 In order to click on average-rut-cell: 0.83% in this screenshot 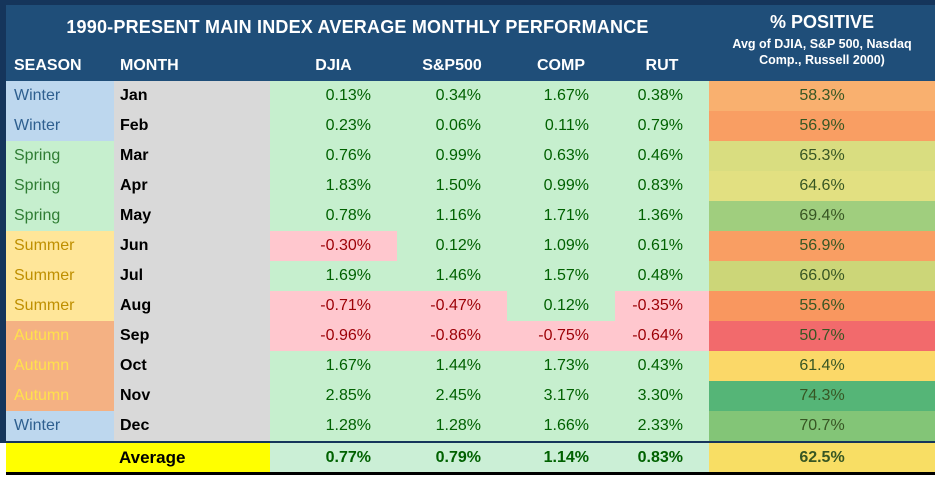, I will do `click(662, 457)`.